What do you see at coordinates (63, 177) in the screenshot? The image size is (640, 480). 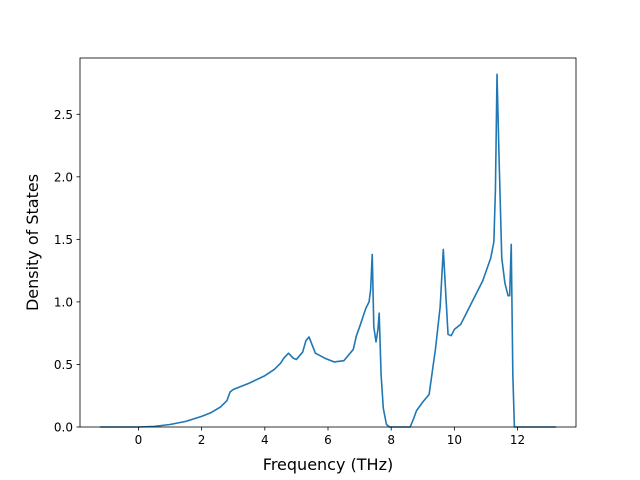 I see `y-tick-label: 2.0` at bounding box center [63, 177].